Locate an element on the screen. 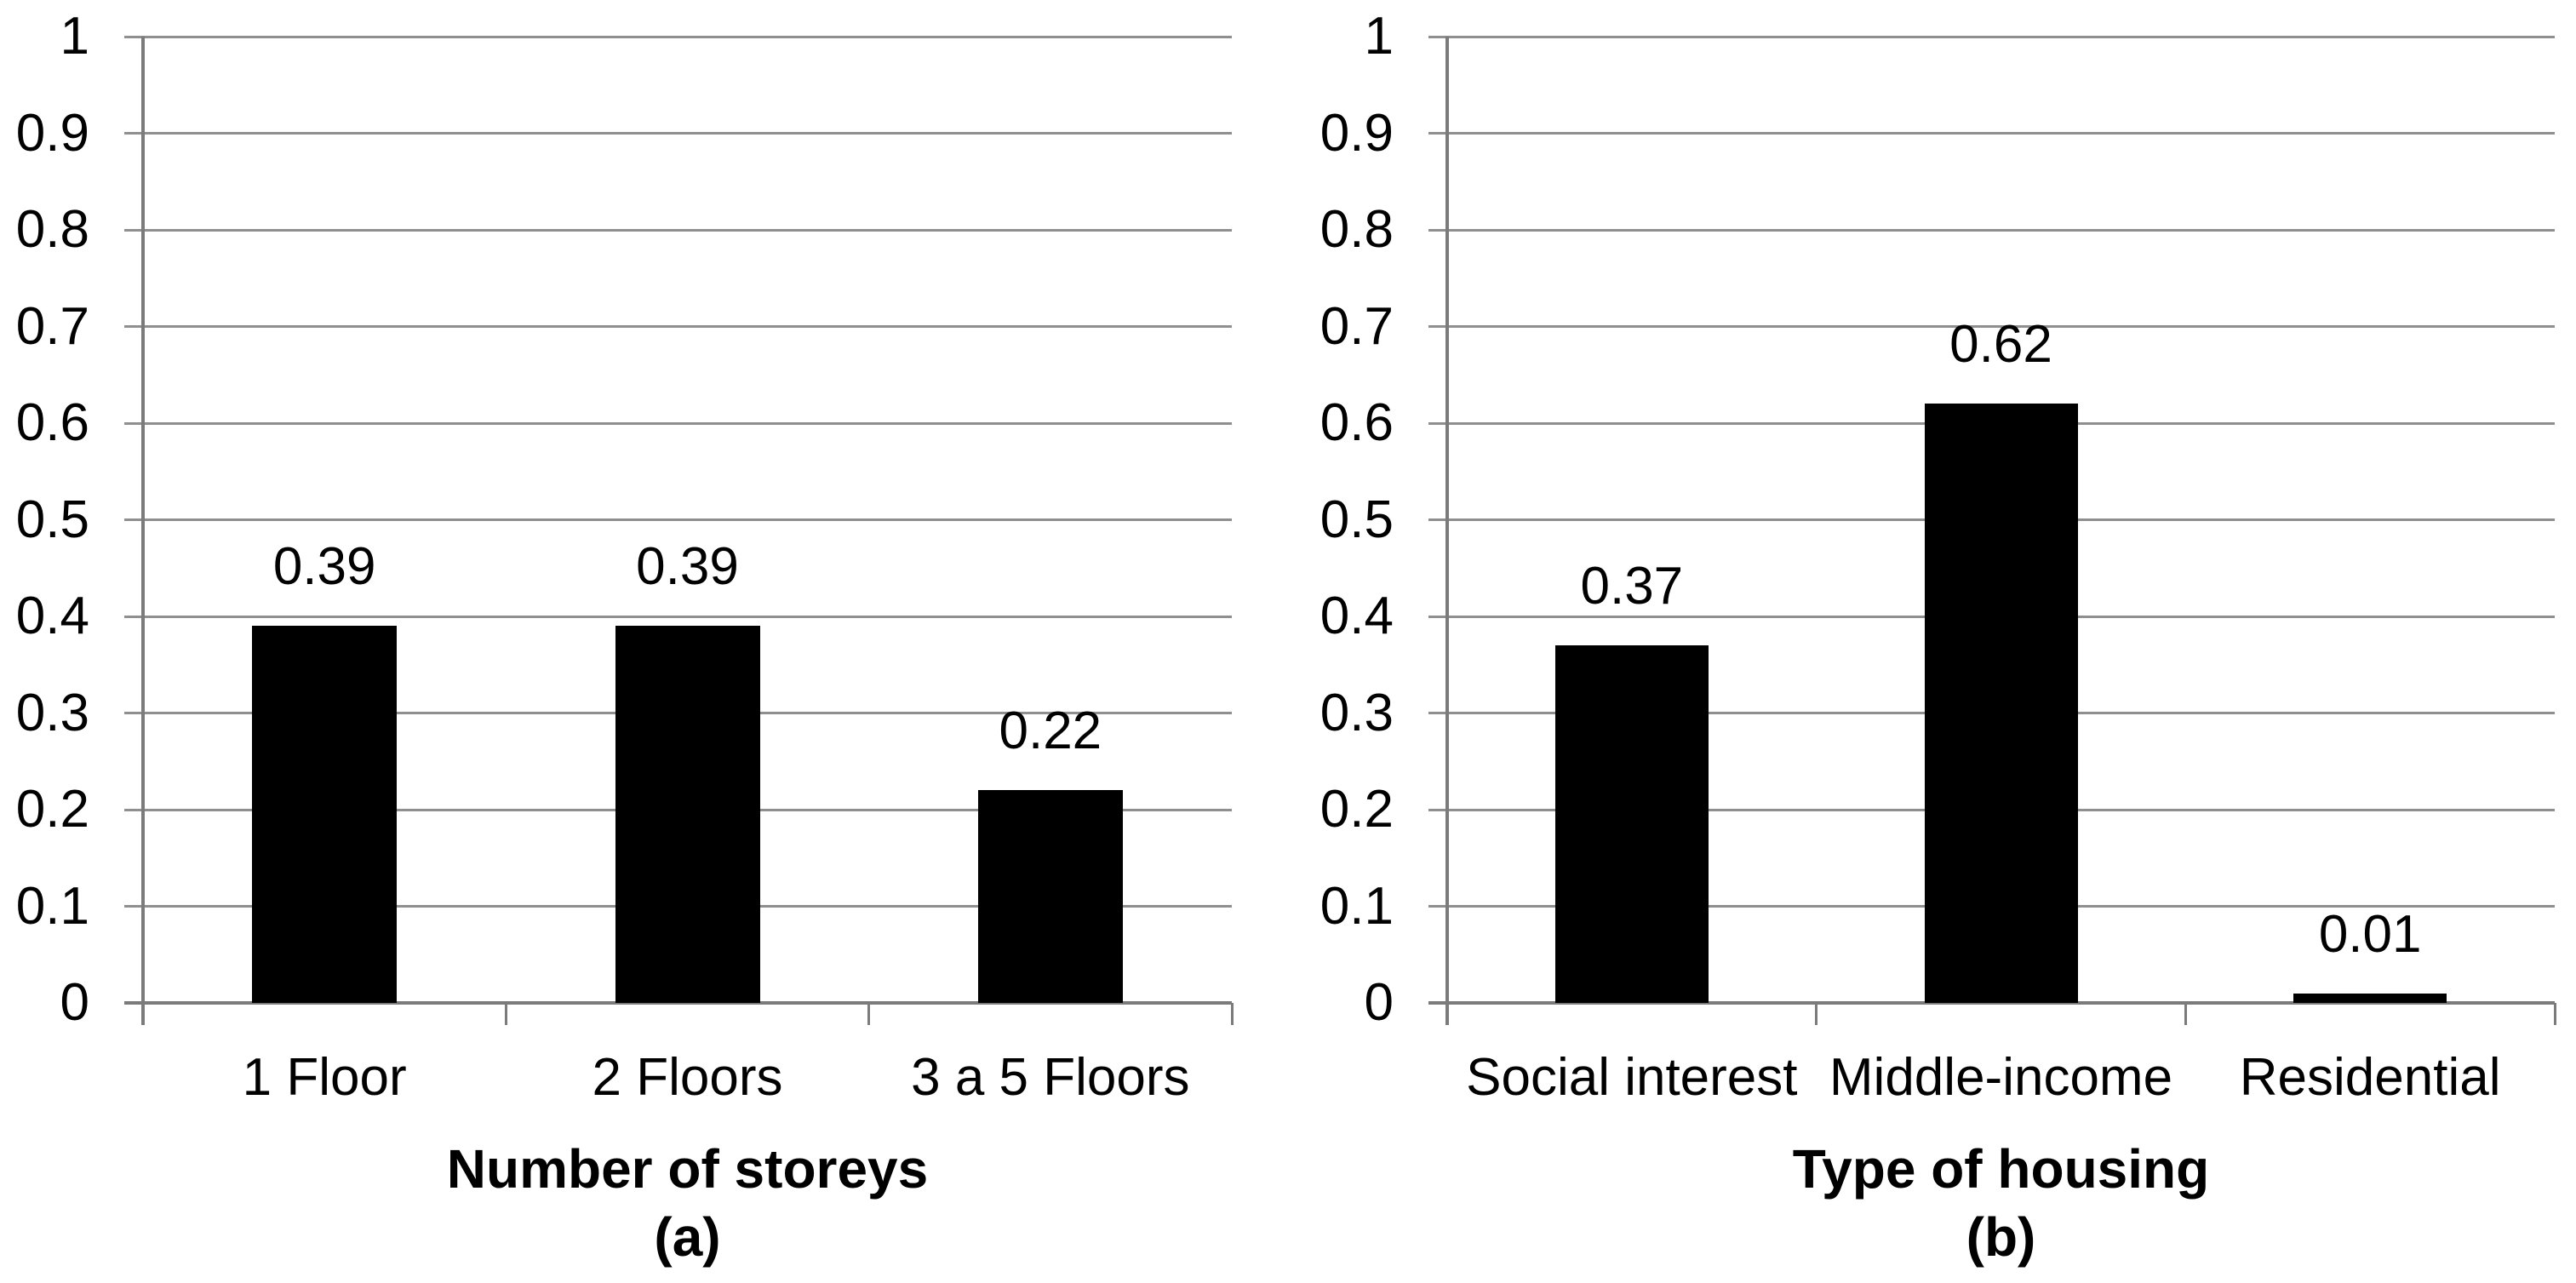 The width and height of the screenshot is (2576, 1283). bar-value-label: 0.22 is located at coordinates (1050, 731).